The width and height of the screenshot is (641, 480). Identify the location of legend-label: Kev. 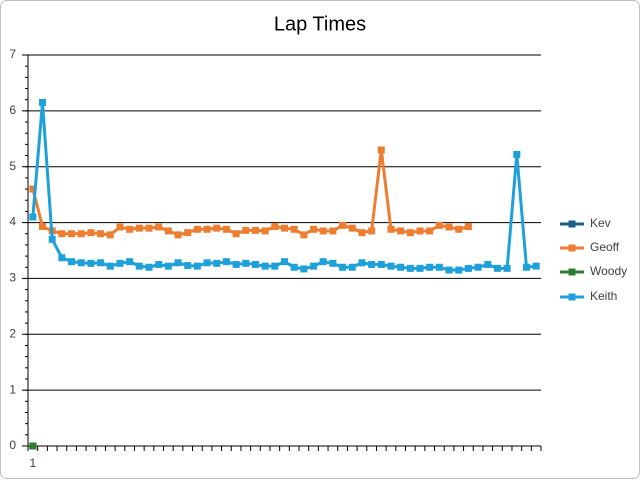
(600, 223).